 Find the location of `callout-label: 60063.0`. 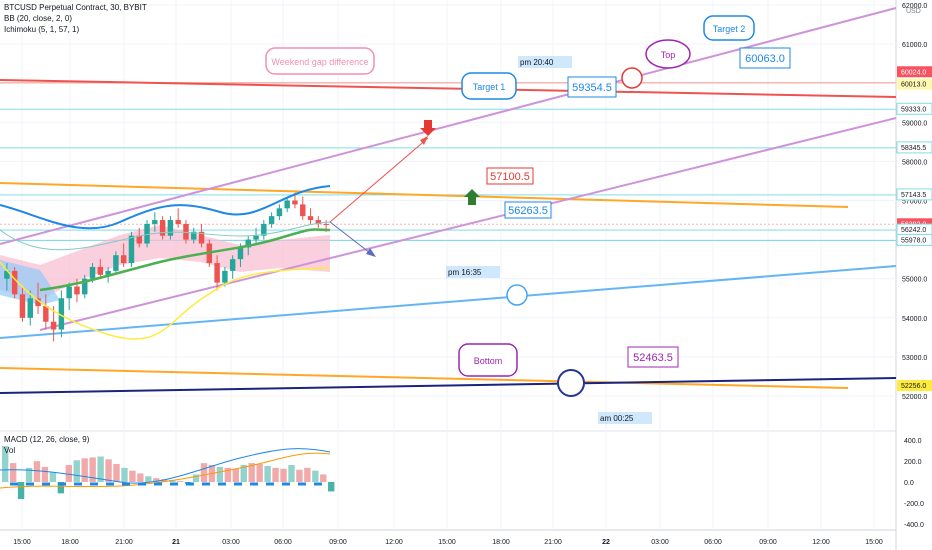

callout-label: 60063.0 is located at coordinates (765, 59).